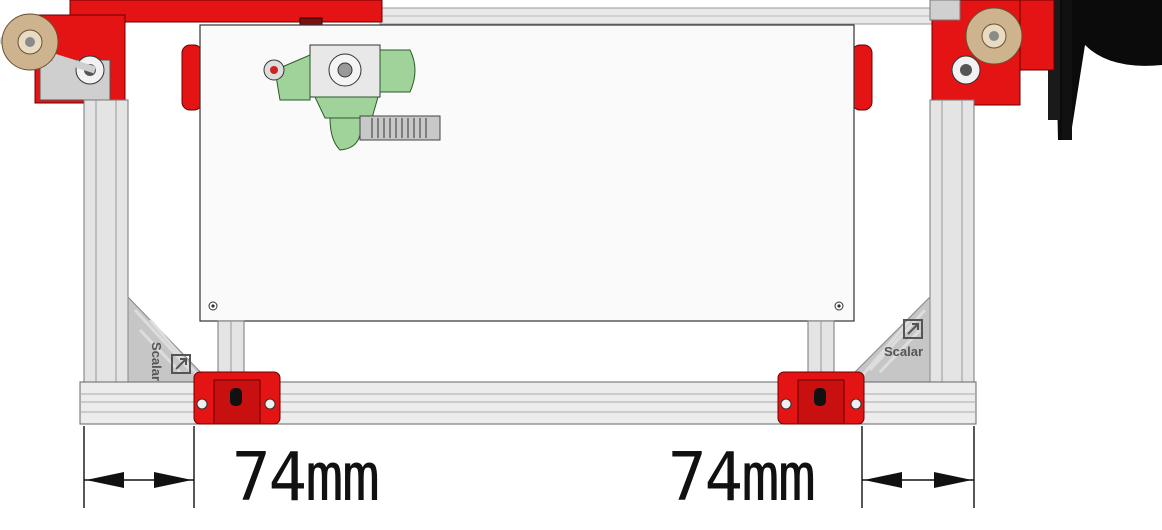  What do you see at coordinates (742, 478) in the screenshot?
I see `dimension-label-right: 74mm` at bounding box center [742, 478].